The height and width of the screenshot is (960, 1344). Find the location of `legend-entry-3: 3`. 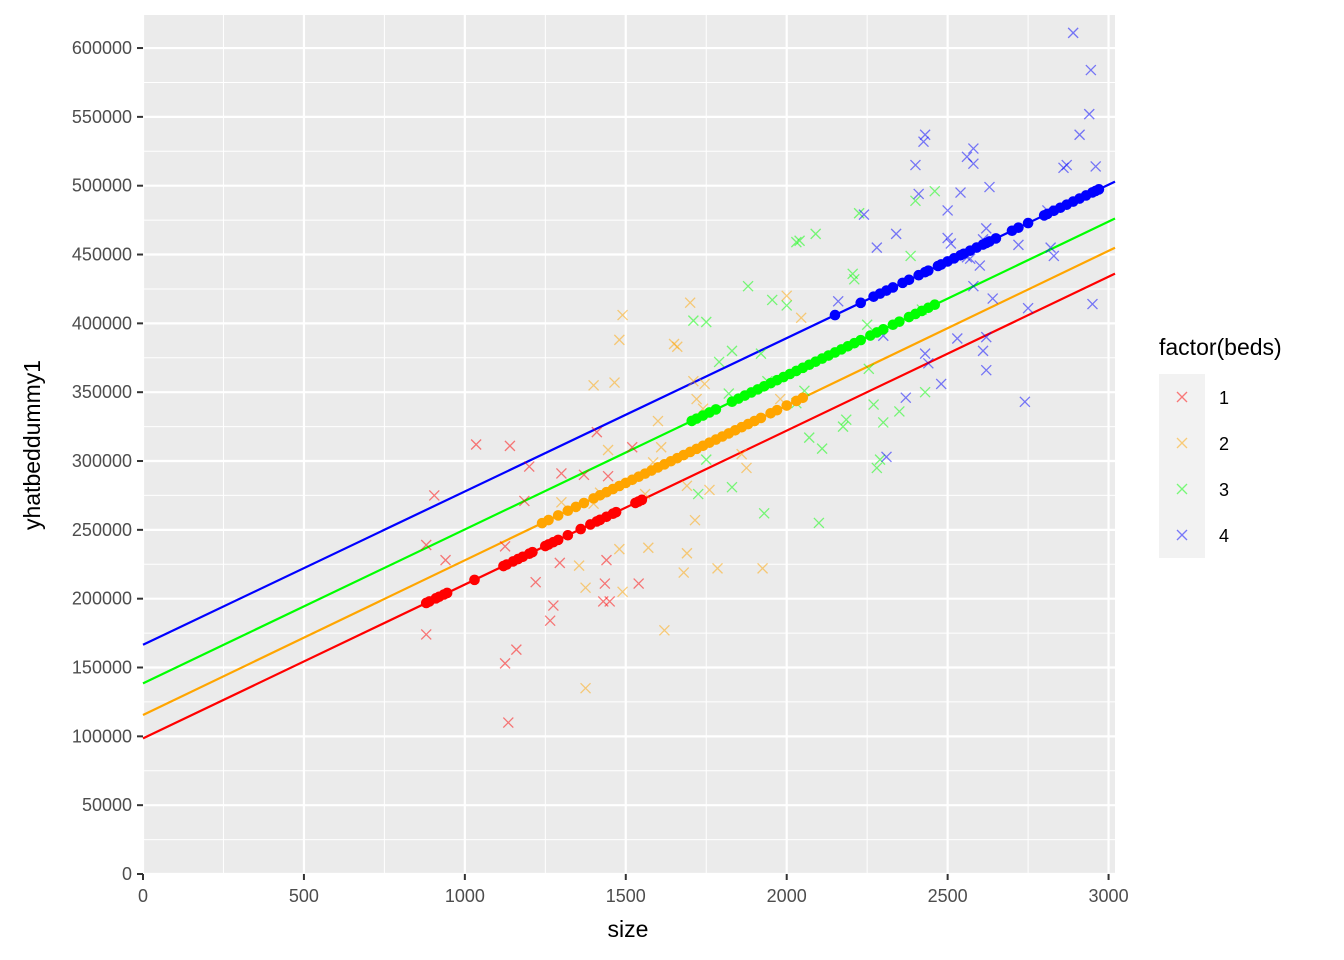

legend-entry-3: 3 is located at coordinates (1194, 489).